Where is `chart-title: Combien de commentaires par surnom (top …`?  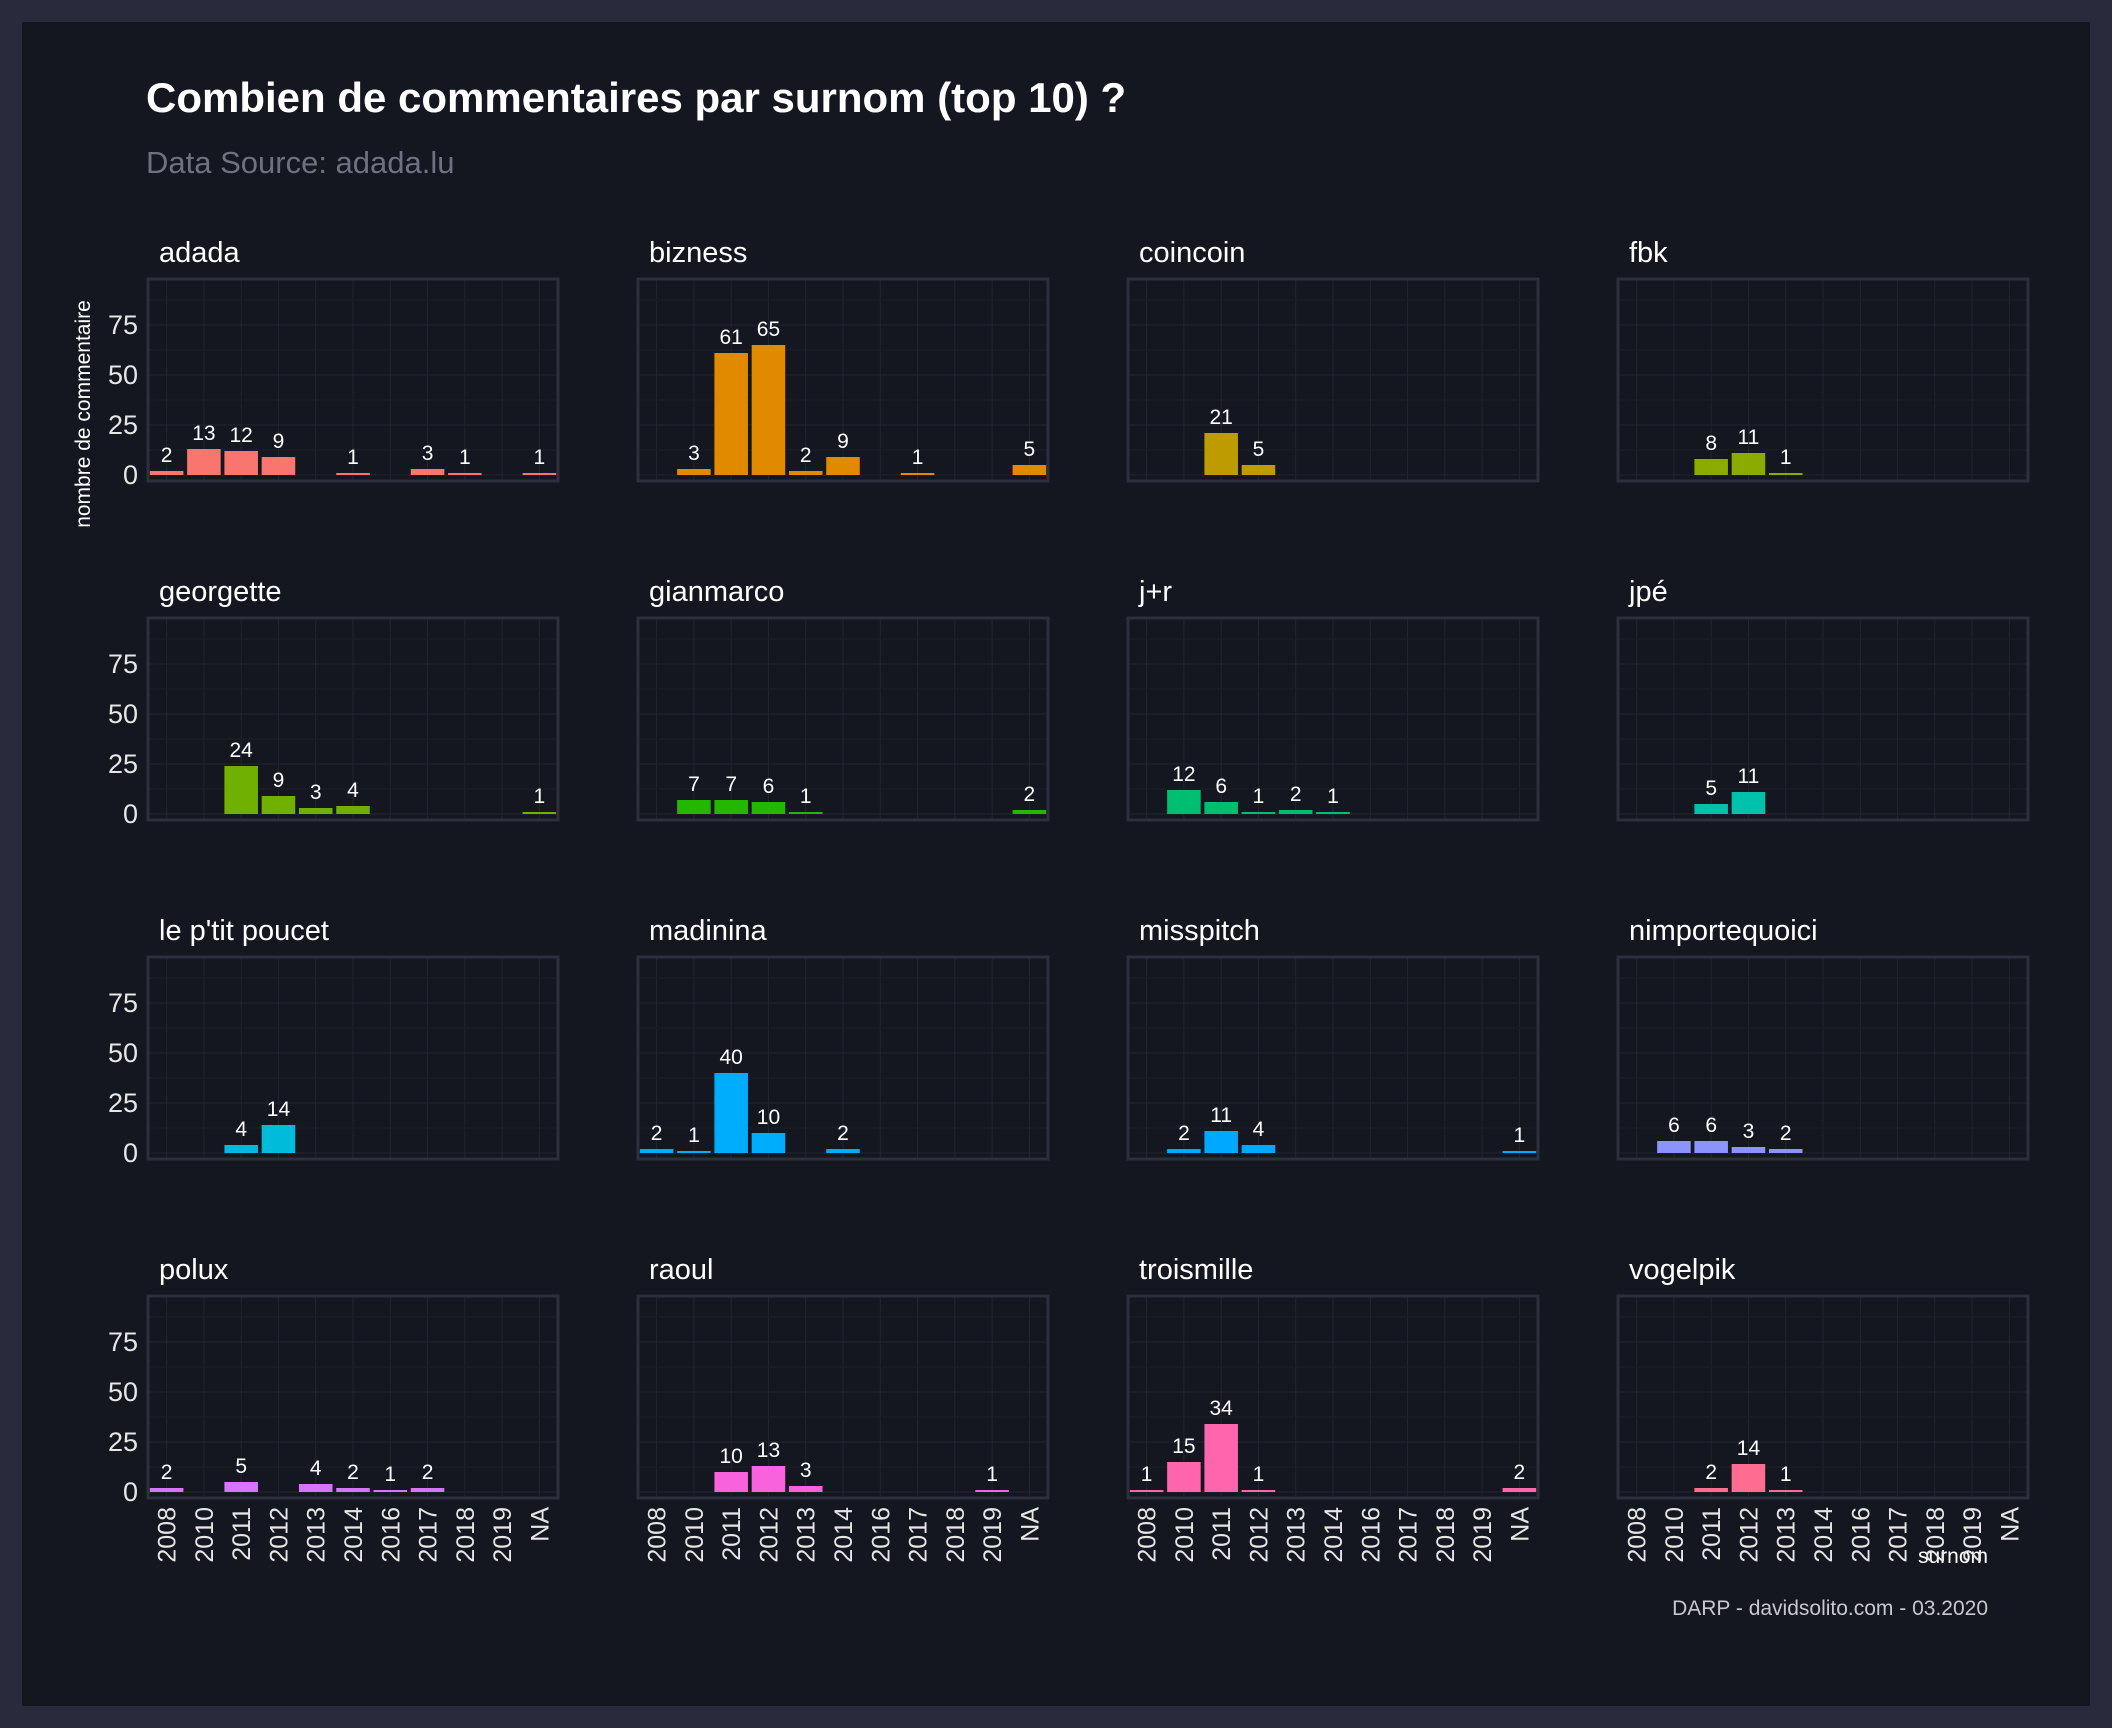 chart-title: Combien de commentaires par surnom (top … is located at coordinates (636, 97).